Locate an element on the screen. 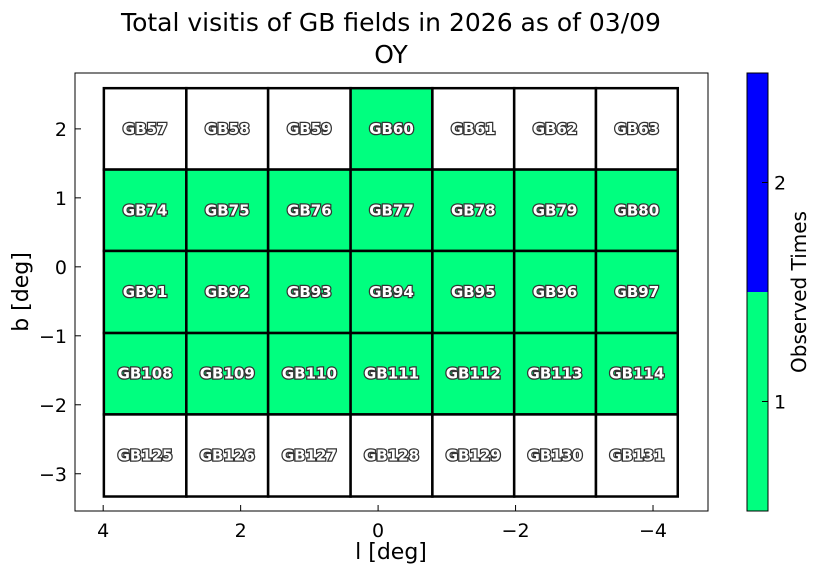 Image resolution: width=822 pixels, height=579 pixels. cell-label: GB59 is located at coordinates (309, 129).